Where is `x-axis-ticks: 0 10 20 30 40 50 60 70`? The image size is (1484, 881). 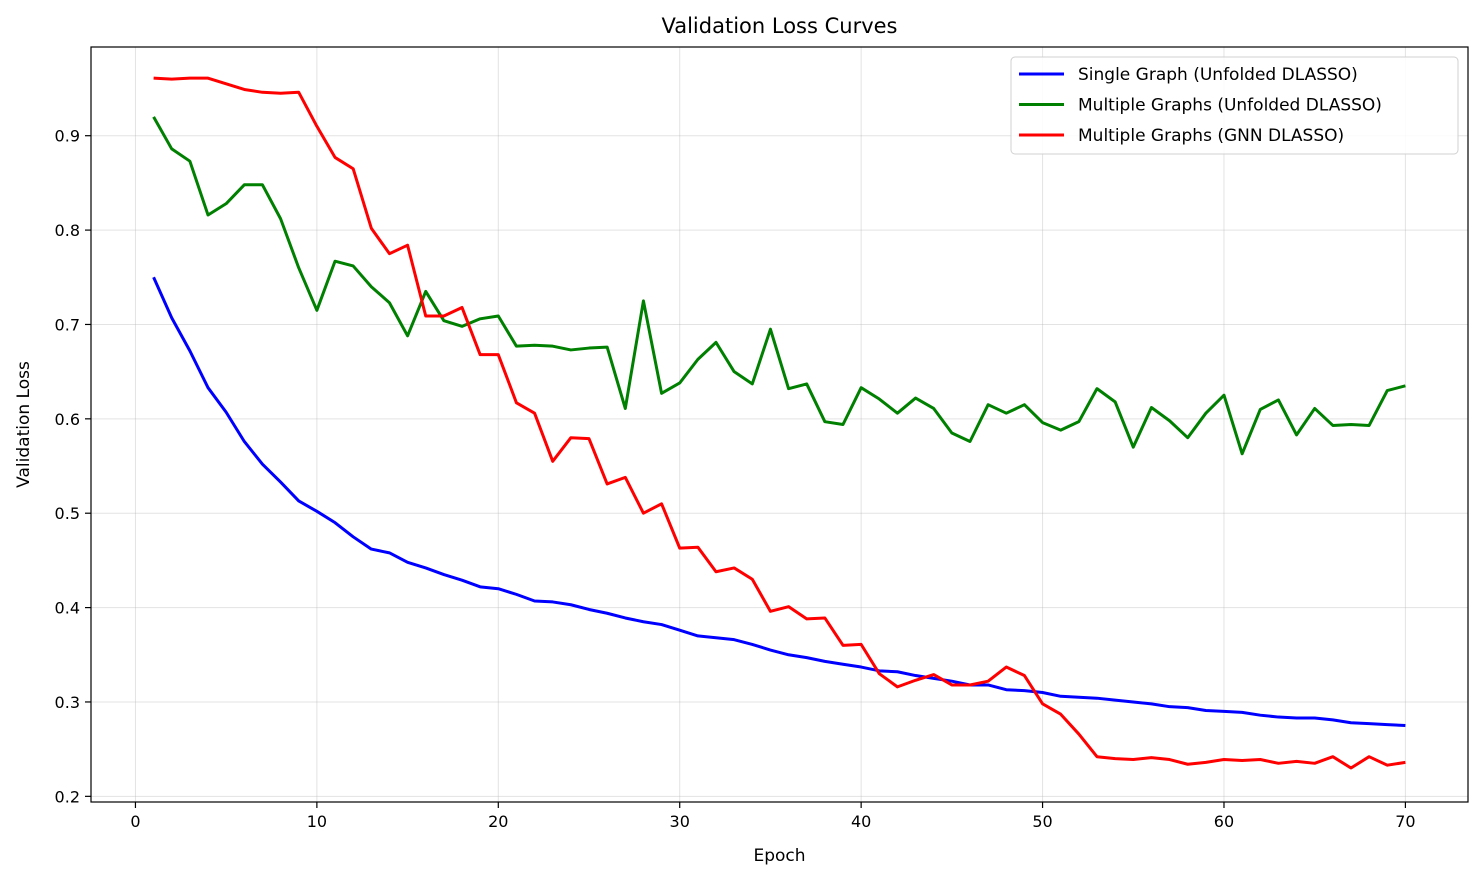
x-axis-ticks: 0 10 20 30 40 50 60 70 is located at coordinates (773, 816).